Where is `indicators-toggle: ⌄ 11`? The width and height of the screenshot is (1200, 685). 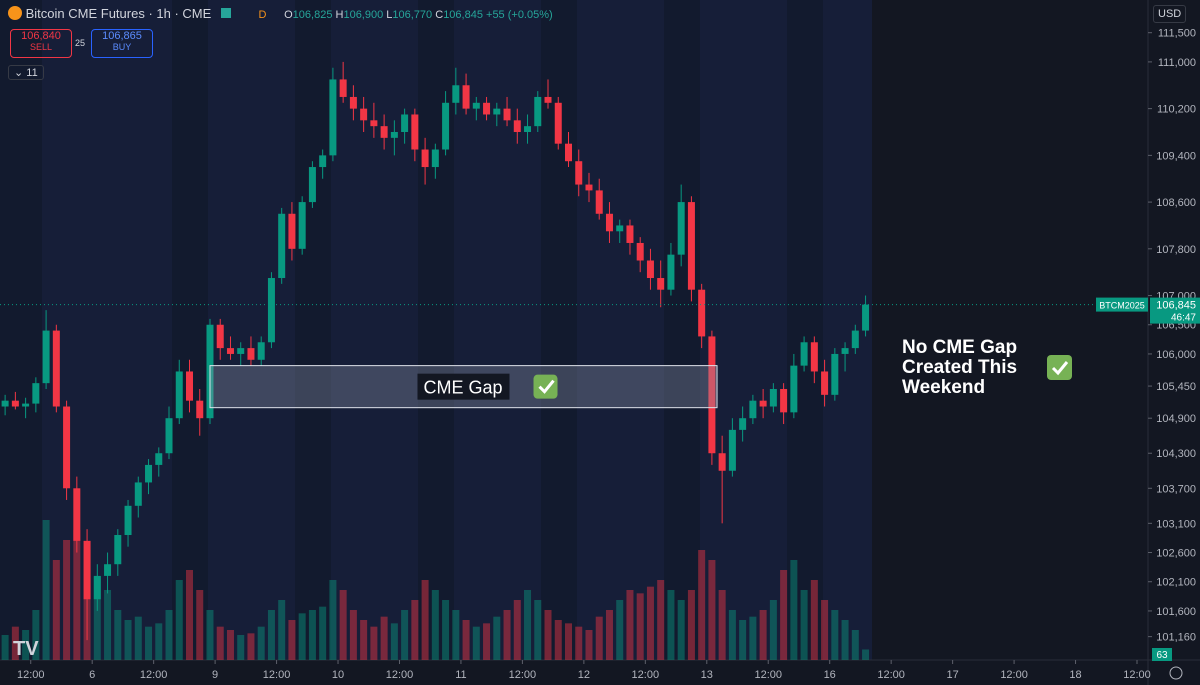
indicators-toggle: ⌄ 11 is located at coordinates (26, 72).